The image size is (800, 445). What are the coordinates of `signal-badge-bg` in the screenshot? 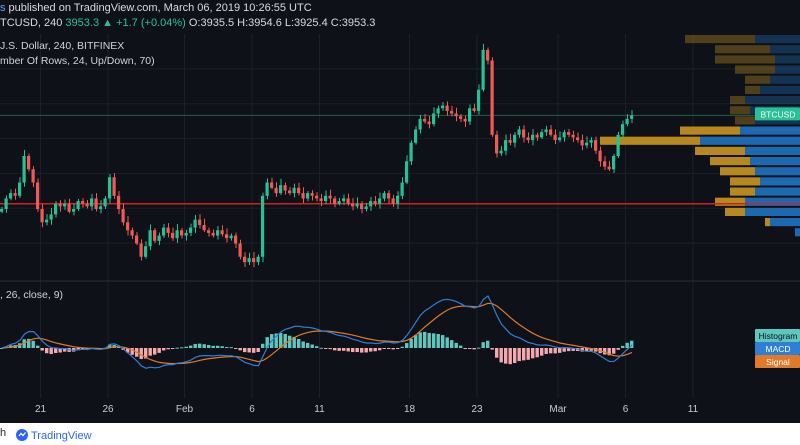 It's located at (777, 361).